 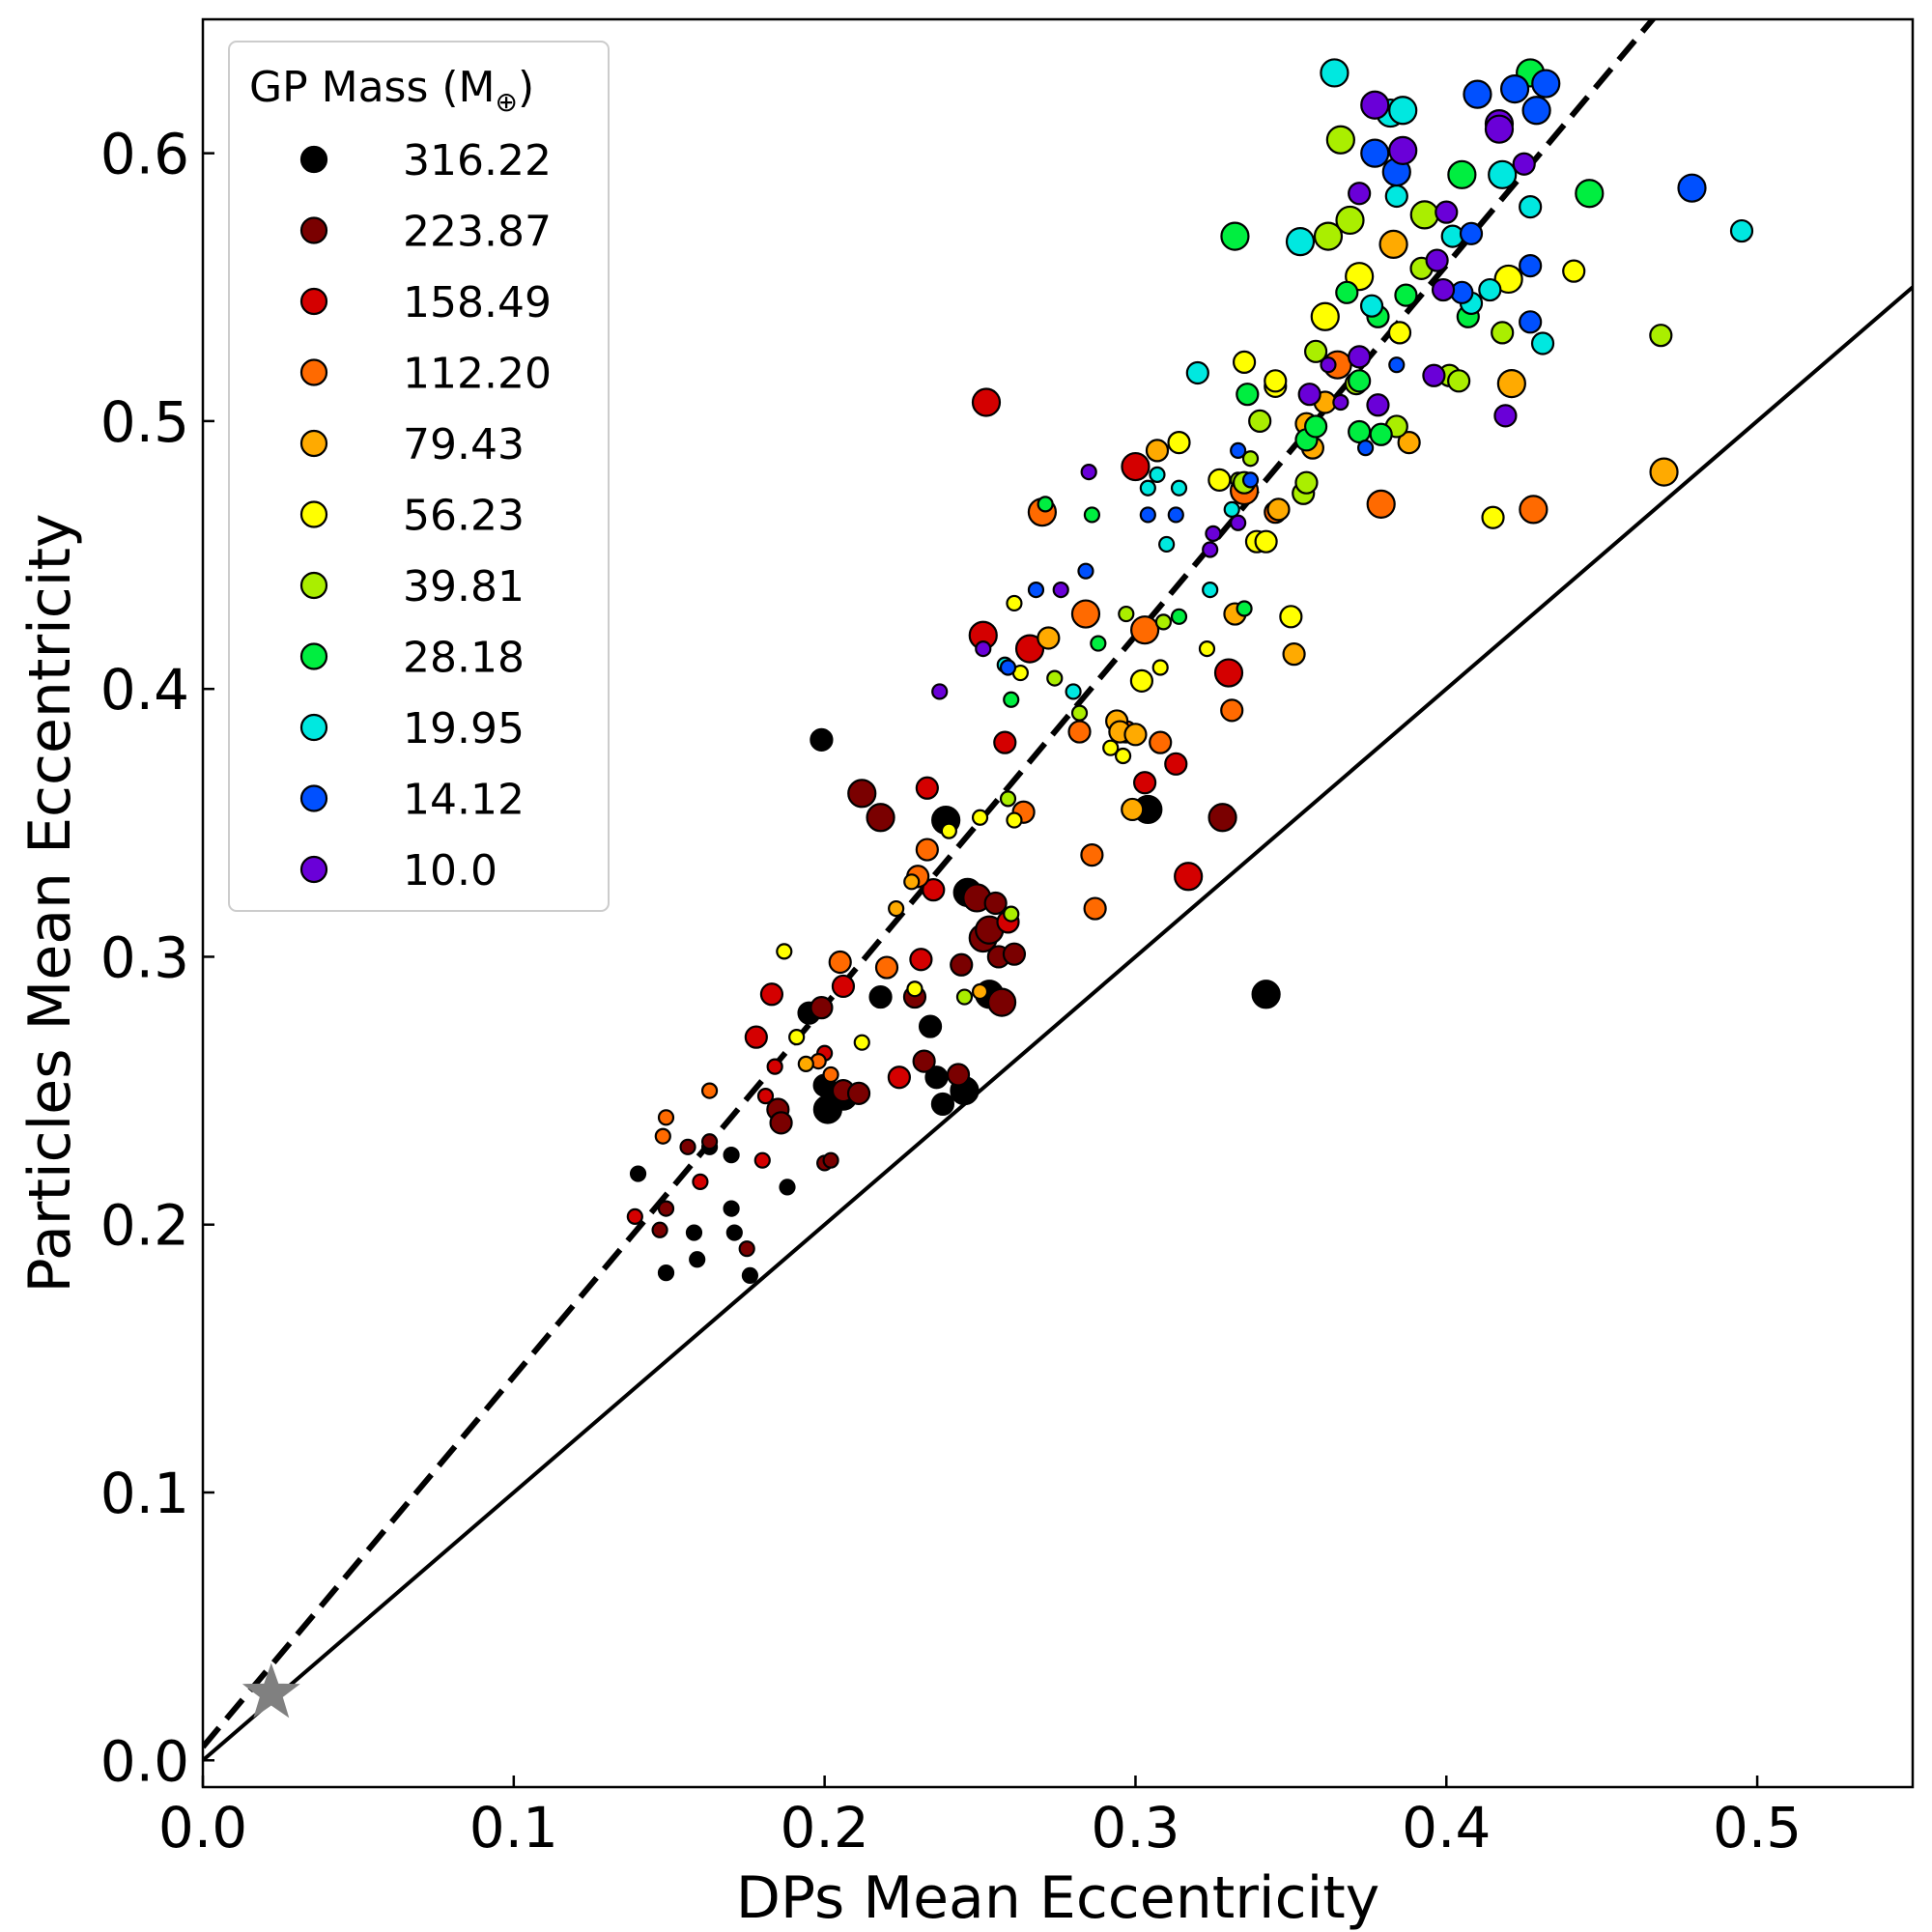 I want to click on legend-label: 14.12, so click(x=464, y=800).